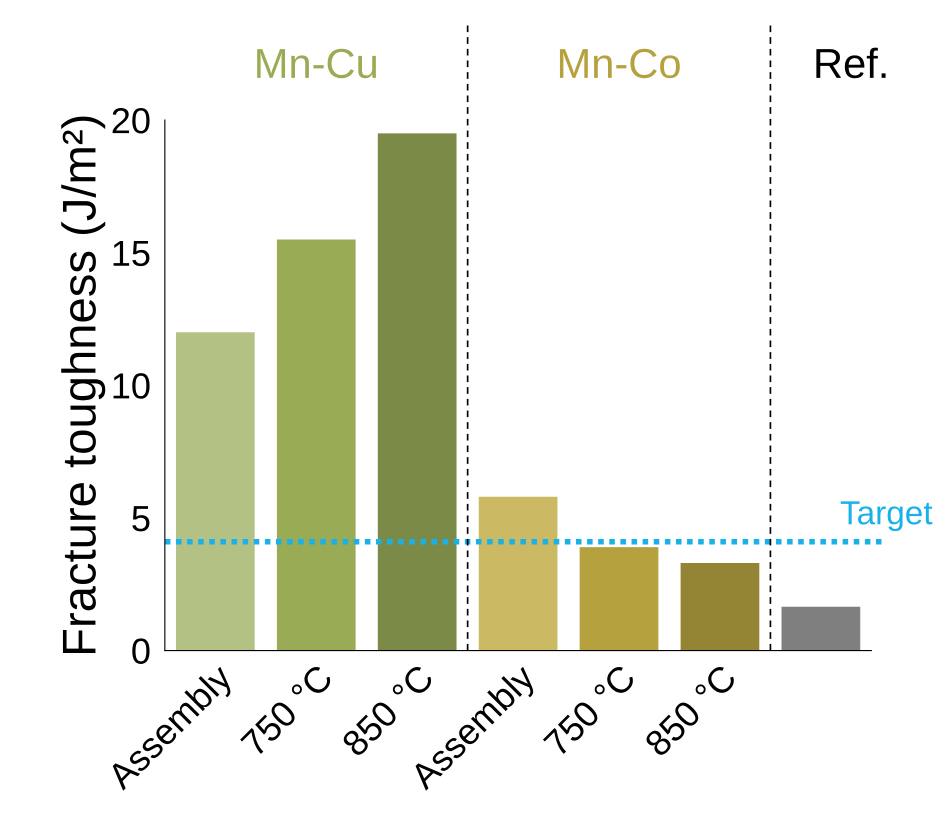 This screenshot has width=942, height=834. What do you see at coordinates (886, 516) in the screenshot?
I see `ref-line-label: Target` at bounding box center [886, 516].